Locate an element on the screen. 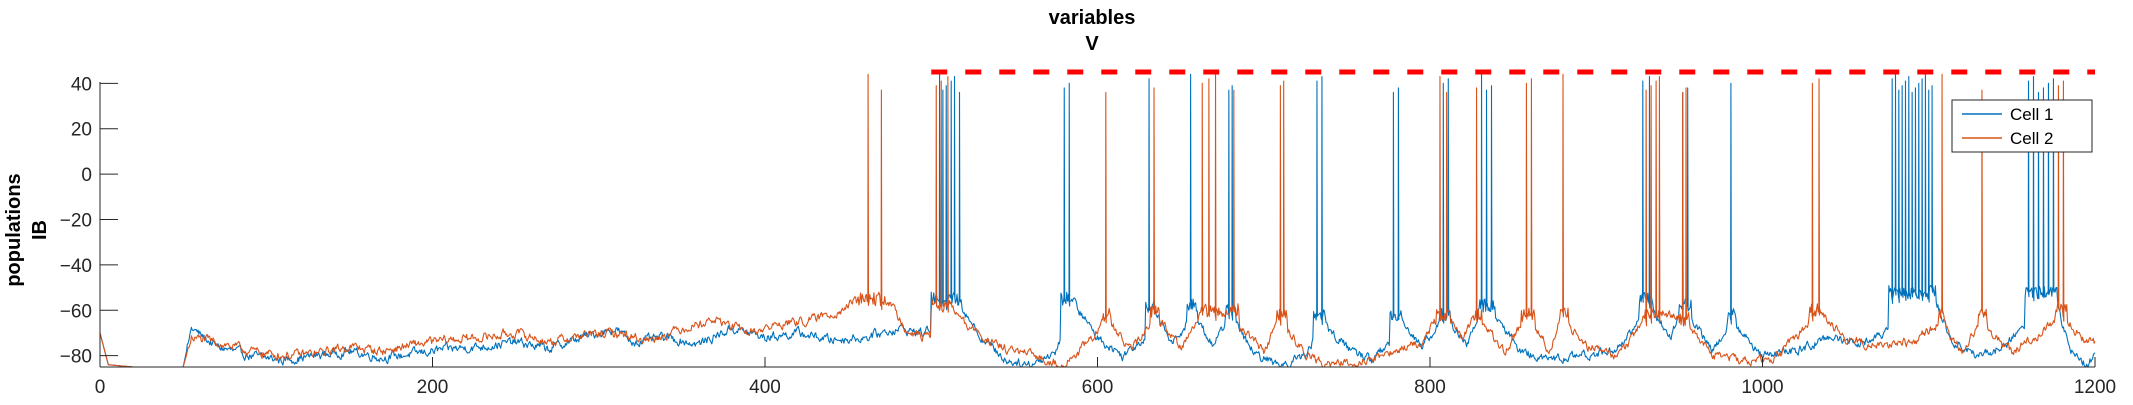 Image resolution: width=2133 pixels, height=405 pixels. x-tick-label: 600 is located at coordinates (1098, 387).